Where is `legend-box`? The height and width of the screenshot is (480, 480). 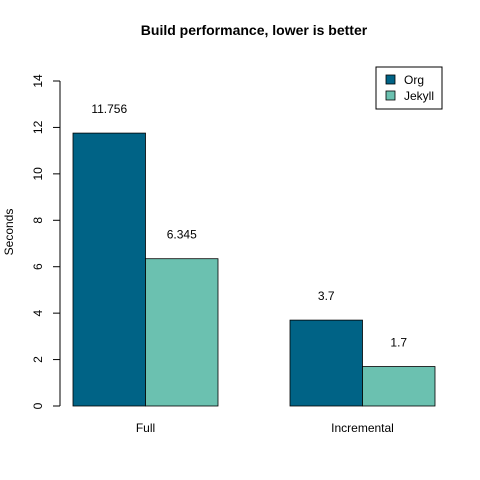 legend-box is located at coordinates (409, 88).